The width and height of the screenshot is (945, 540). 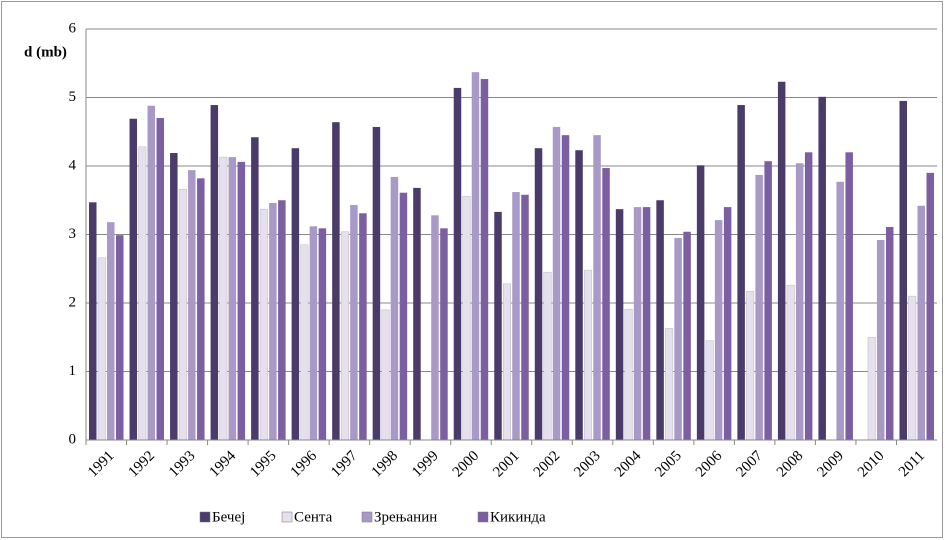 I want to click on y-tick-label: 3, so click(x=73, y=234).